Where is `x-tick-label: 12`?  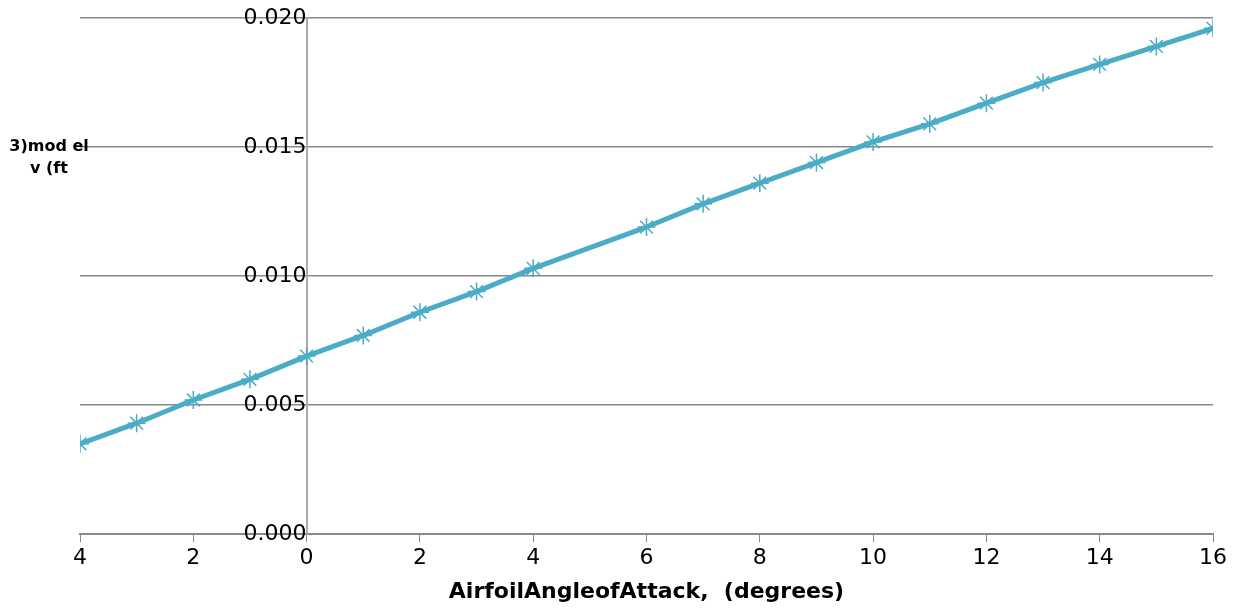
x-tick-label: 12 is located at coordinates (986, 557).